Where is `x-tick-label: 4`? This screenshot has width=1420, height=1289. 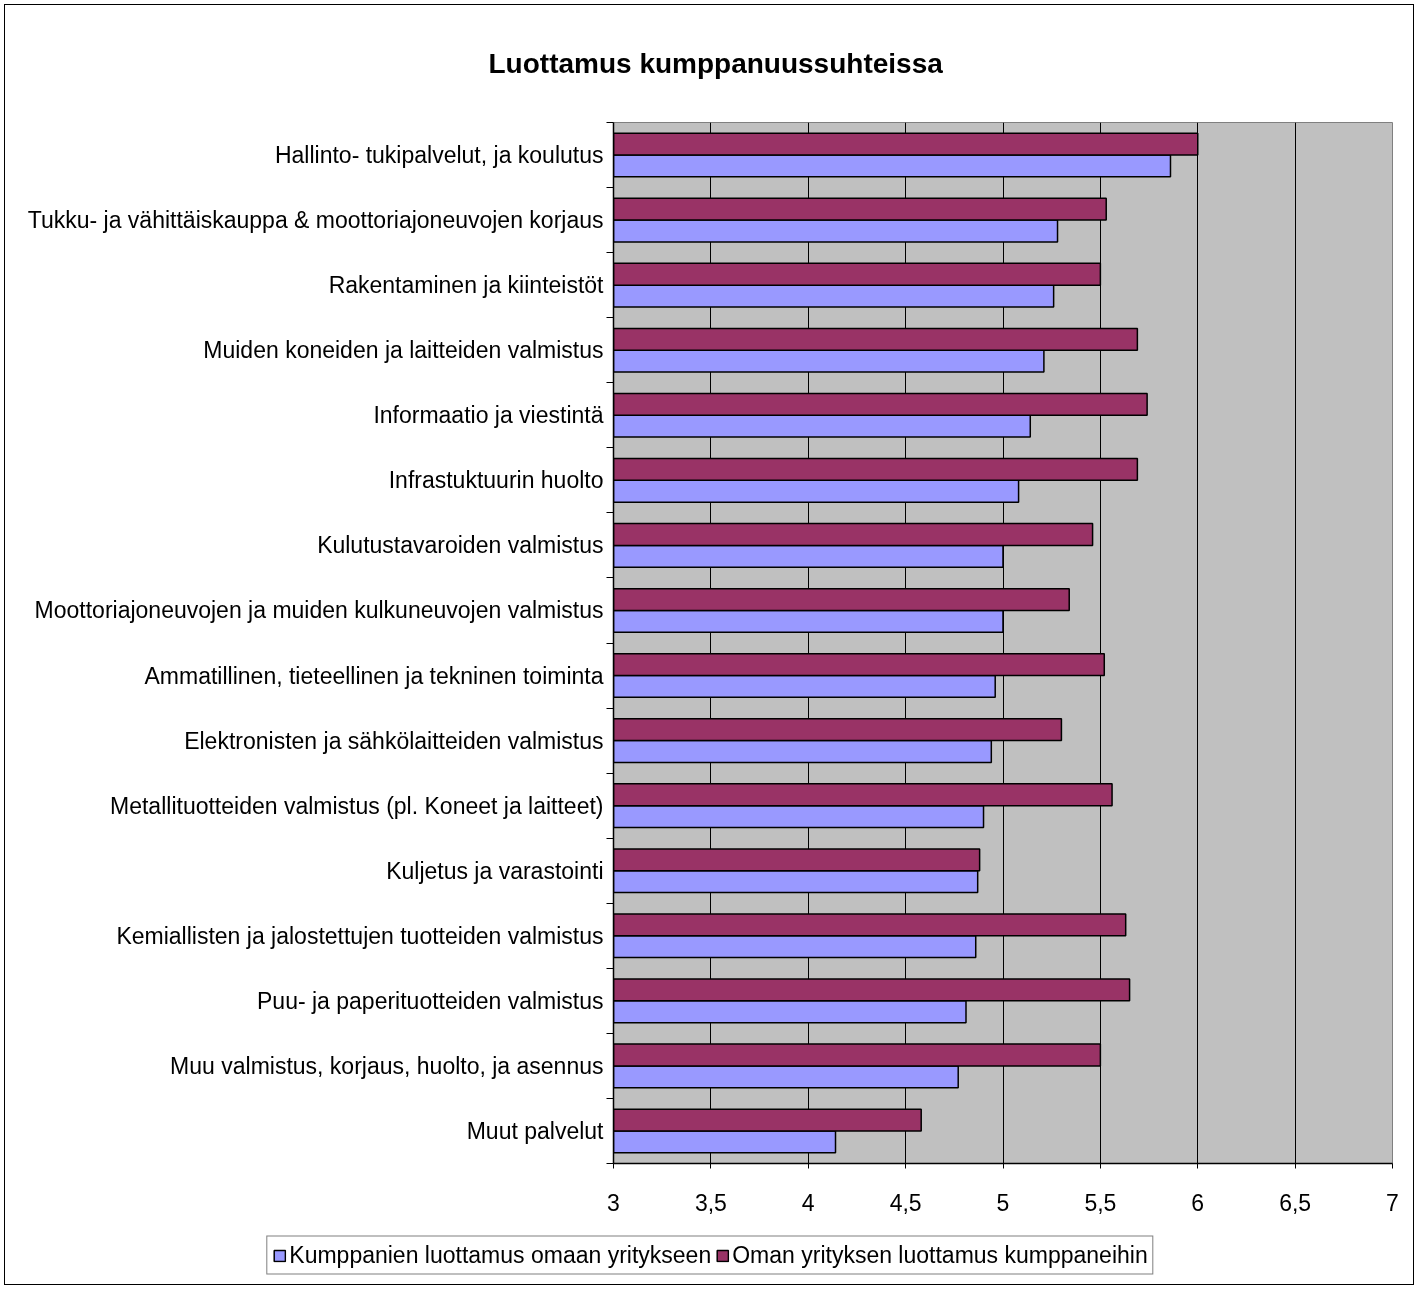 x-tick-label: 4 is located at coordinates (808, 1202).